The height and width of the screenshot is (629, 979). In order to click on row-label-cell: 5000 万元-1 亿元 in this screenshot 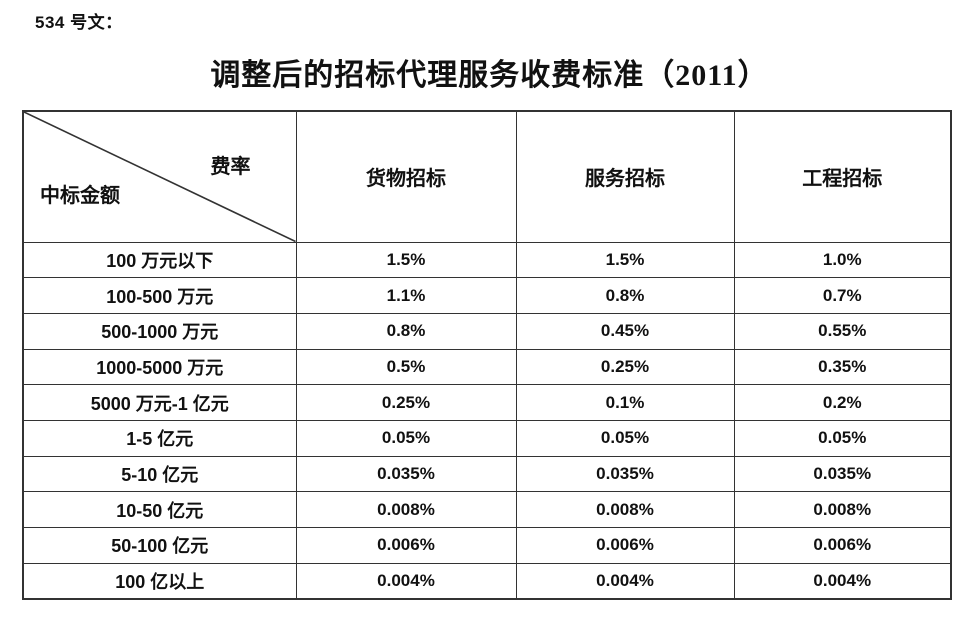, I will do `click(159, 402)`.